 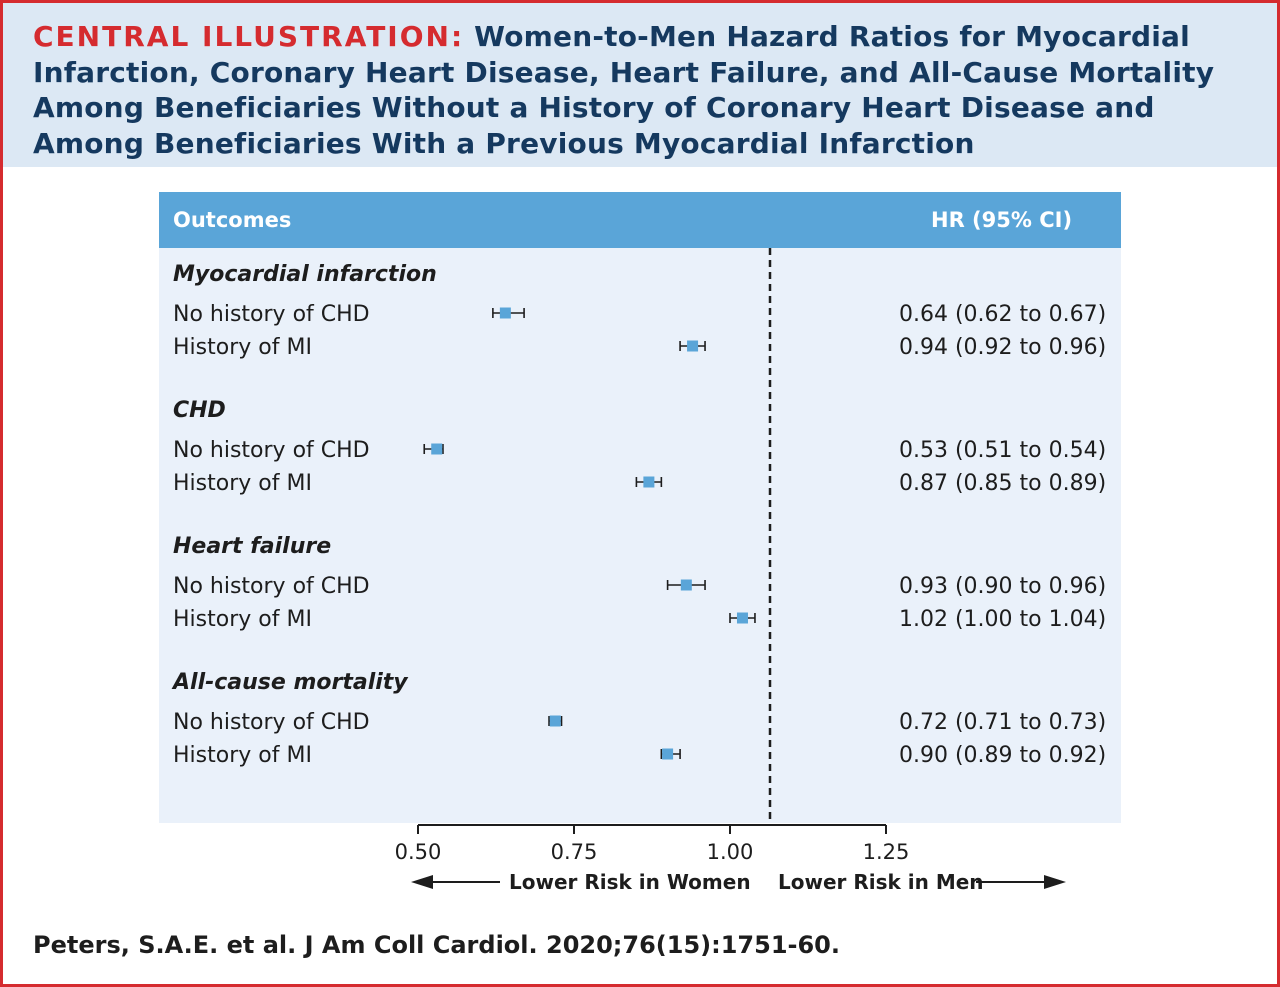 What do you see at coordinates (730, 852) in the screenshot?
I see `x-tick-label: 1.00` at bounding box center [730, 852].